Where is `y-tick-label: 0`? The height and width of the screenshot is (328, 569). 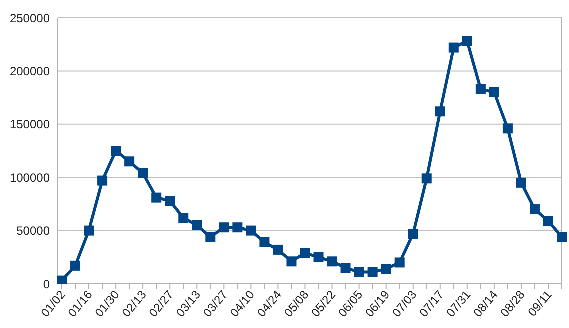 y-tick-label: 0 is located at coordinates (46, 284).